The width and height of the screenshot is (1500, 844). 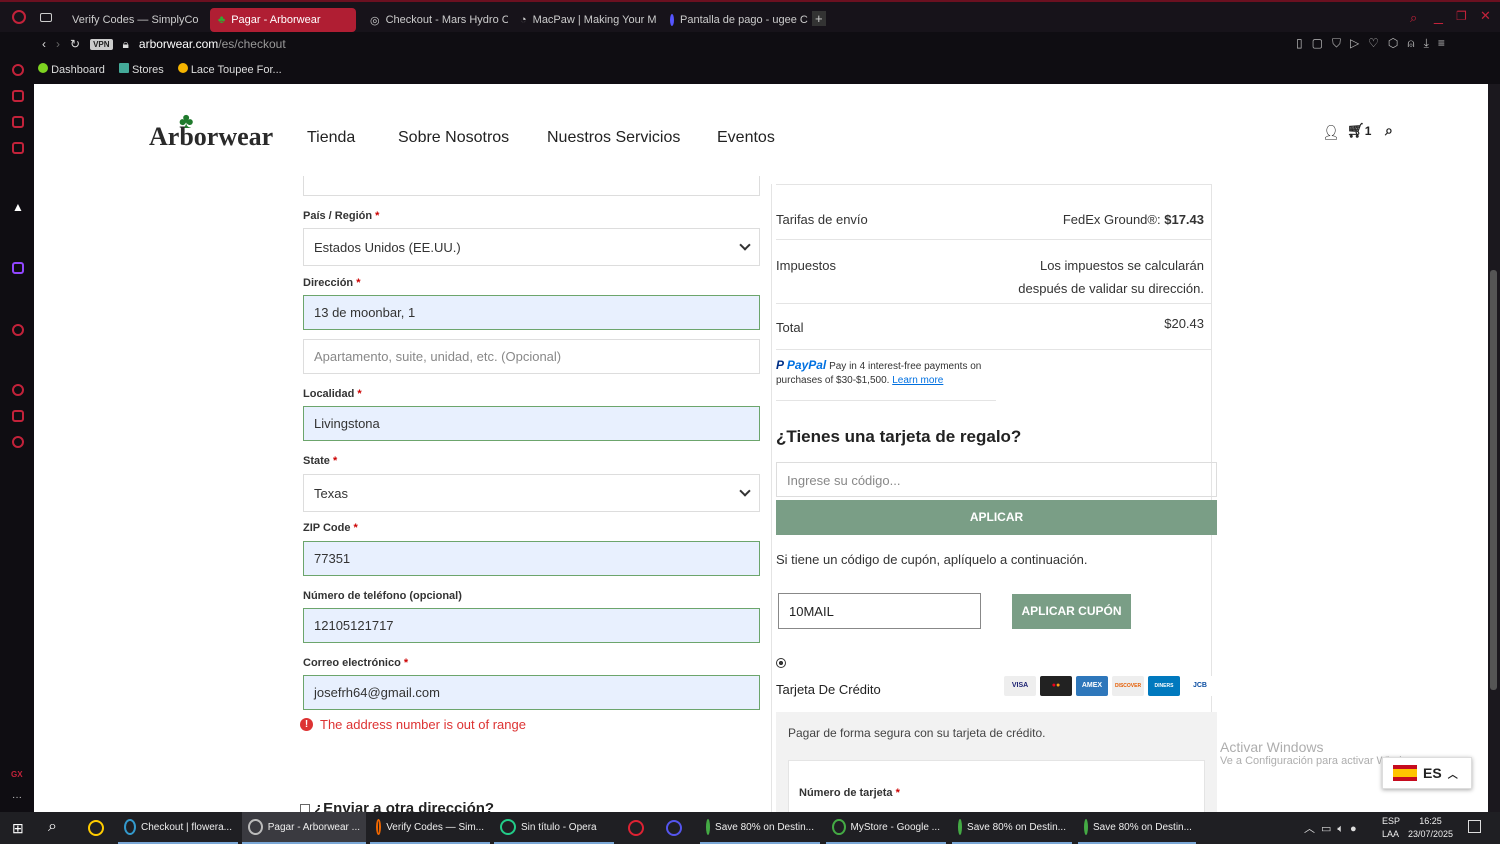 I want to click on tab-label: Verify Codes — SimplyCo, so click(x=135, y=20).